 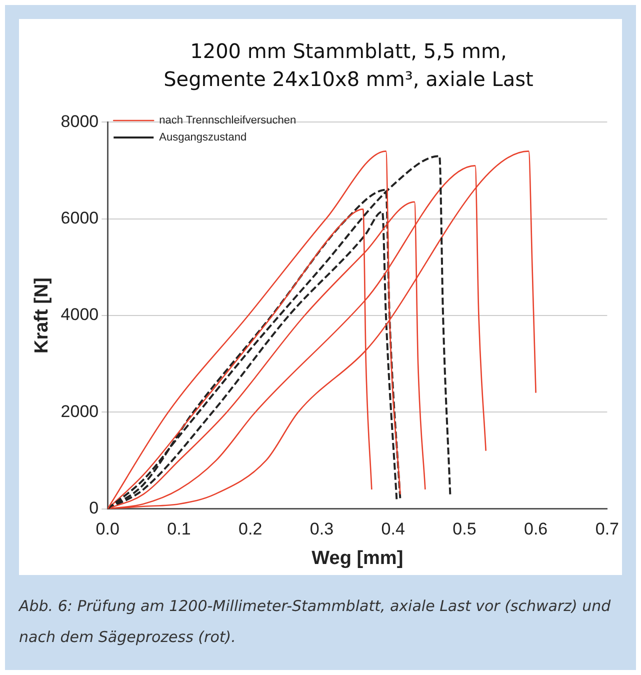 What do you see at coordinates (536, 529) in the screenshot?
I see `x-tick-label: 0.6` at bounding box center [536, 529].